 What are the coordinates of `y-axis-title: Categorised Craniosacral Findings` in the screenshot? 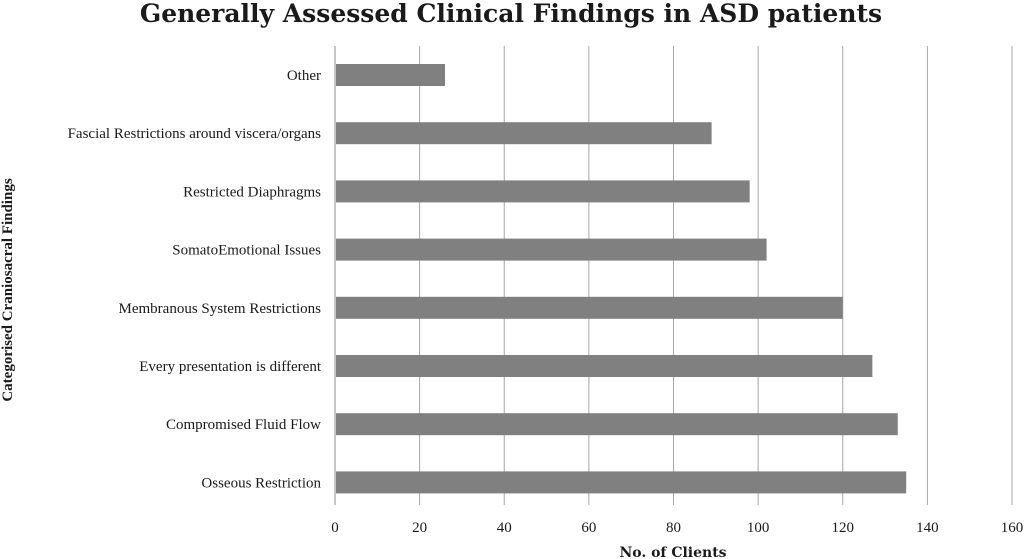 It's located at (8, 289).